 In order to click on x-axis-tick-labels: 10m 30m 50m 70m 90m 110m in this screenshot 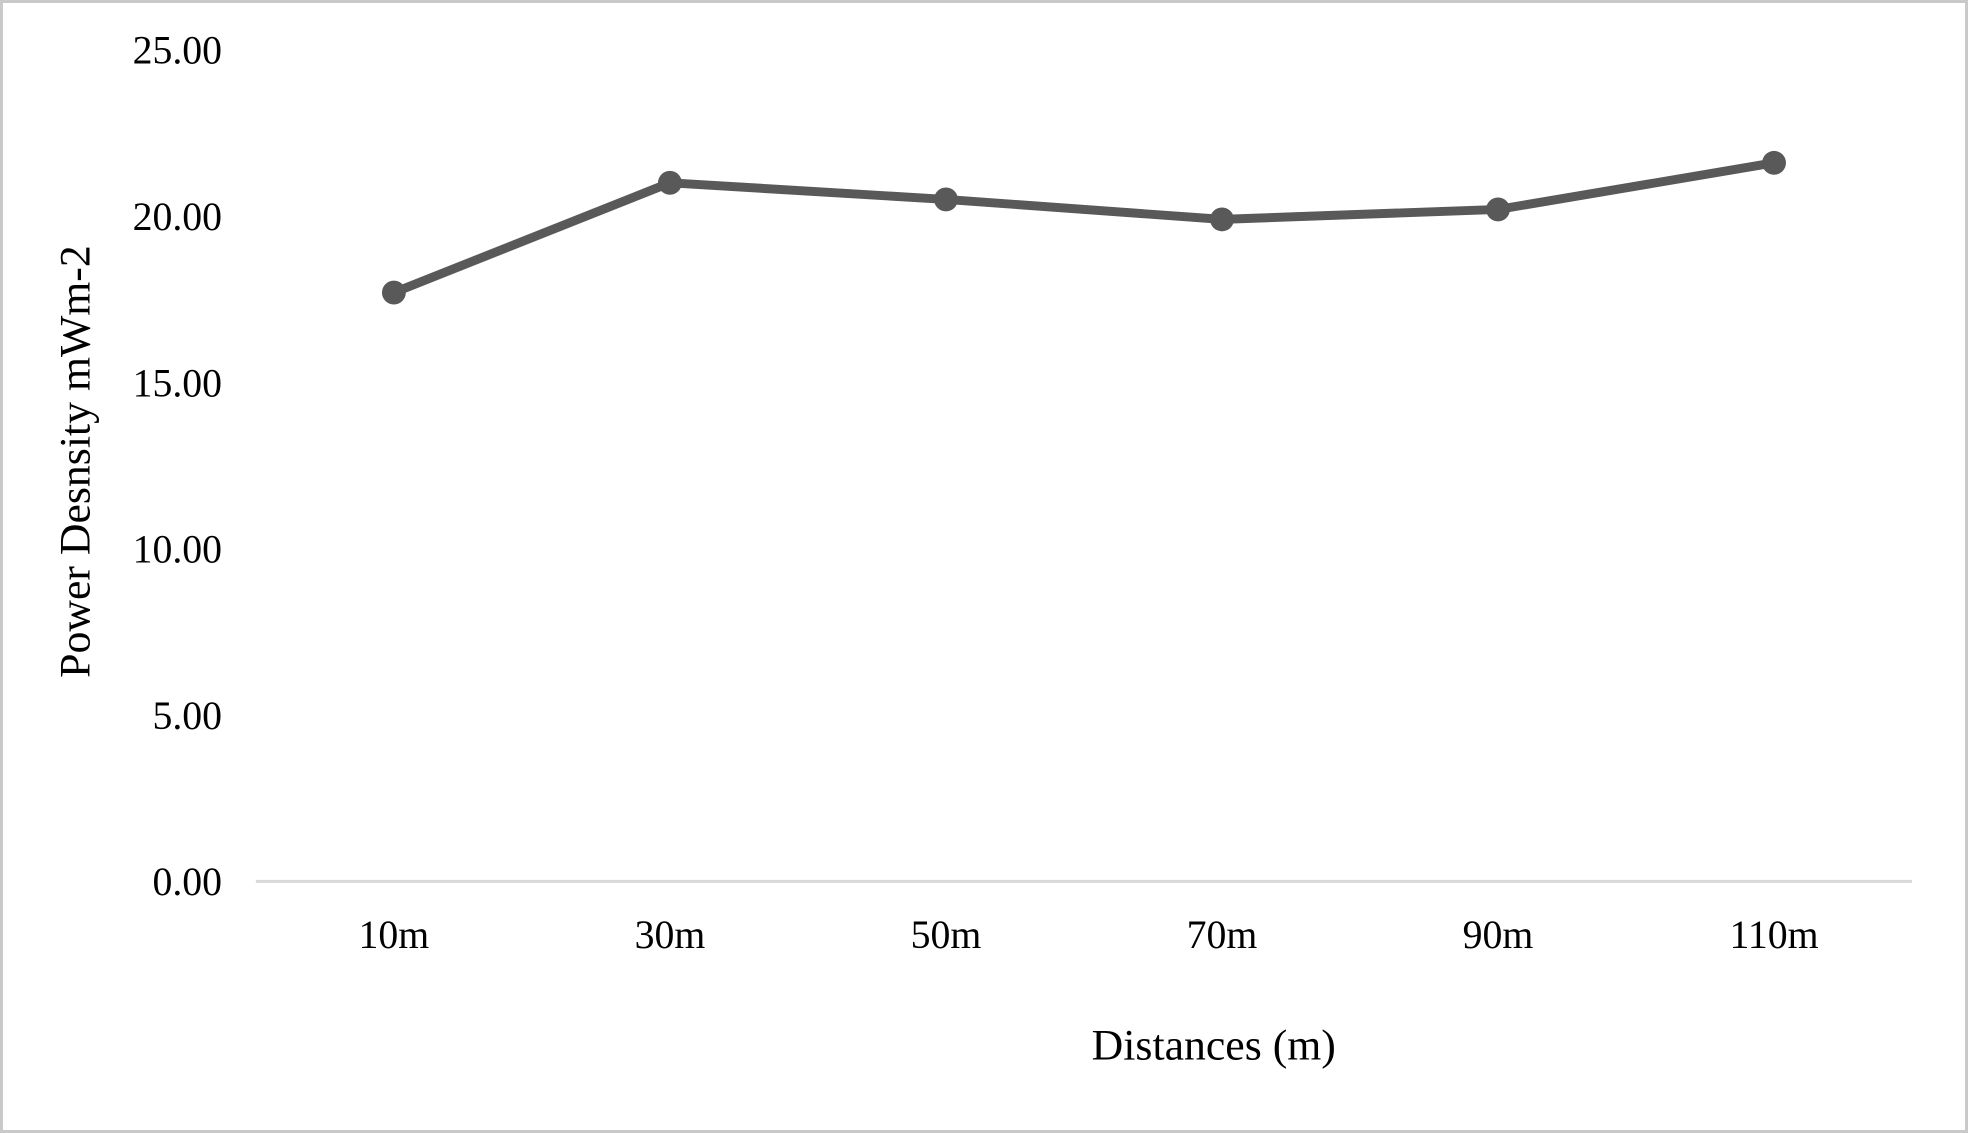, I will do `click(1089, 935)`.